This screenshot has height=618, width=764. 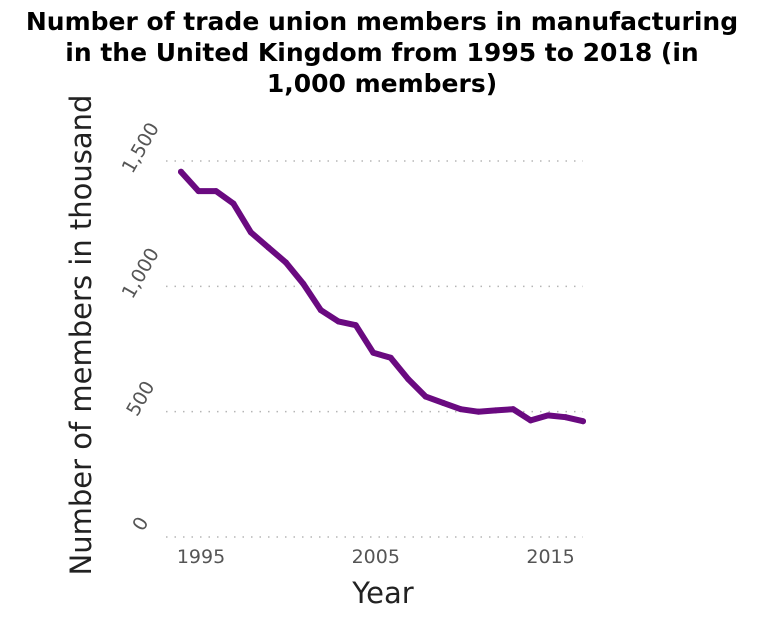 What do you see at coordinates (141, 273) in the screenshot?
I see `y-tick-label: 1,000` at bounding box center [141, 273].